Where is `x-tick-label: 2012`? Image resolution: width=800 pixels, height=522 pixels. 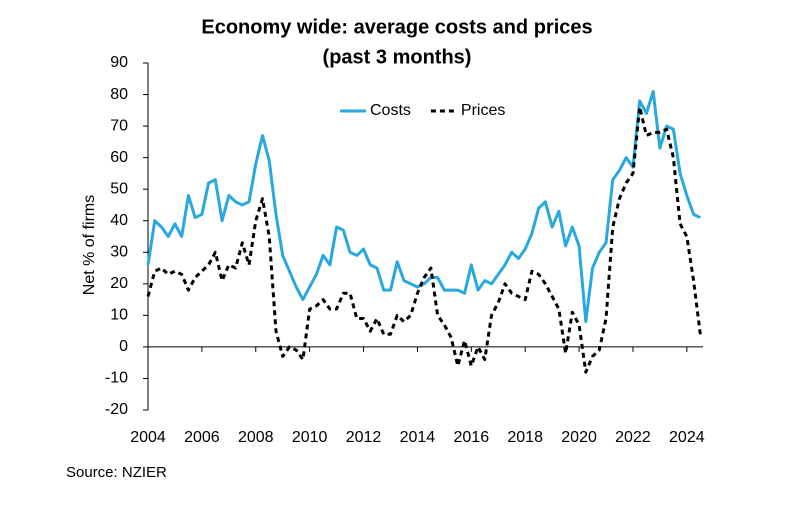 x-tick-label: 2012 is located at coordinates (364, 437).